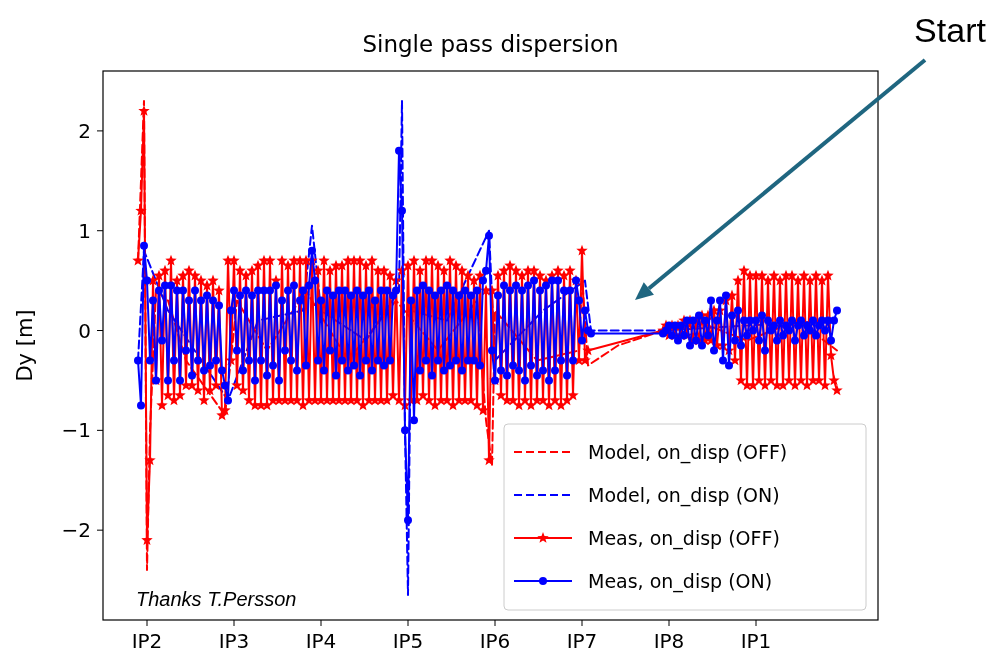  What do you see at coordinates (76, 530) in the screenshot?
I see `y-tick-label: −2` at bounding box center [76, 530].